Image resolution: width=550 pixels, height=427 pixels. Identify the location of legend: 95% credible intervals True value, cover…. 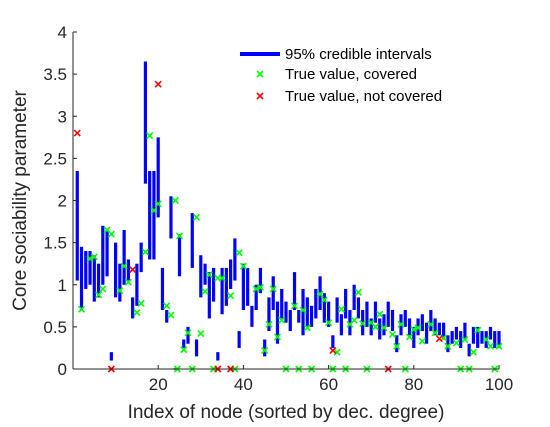
(341, 75).